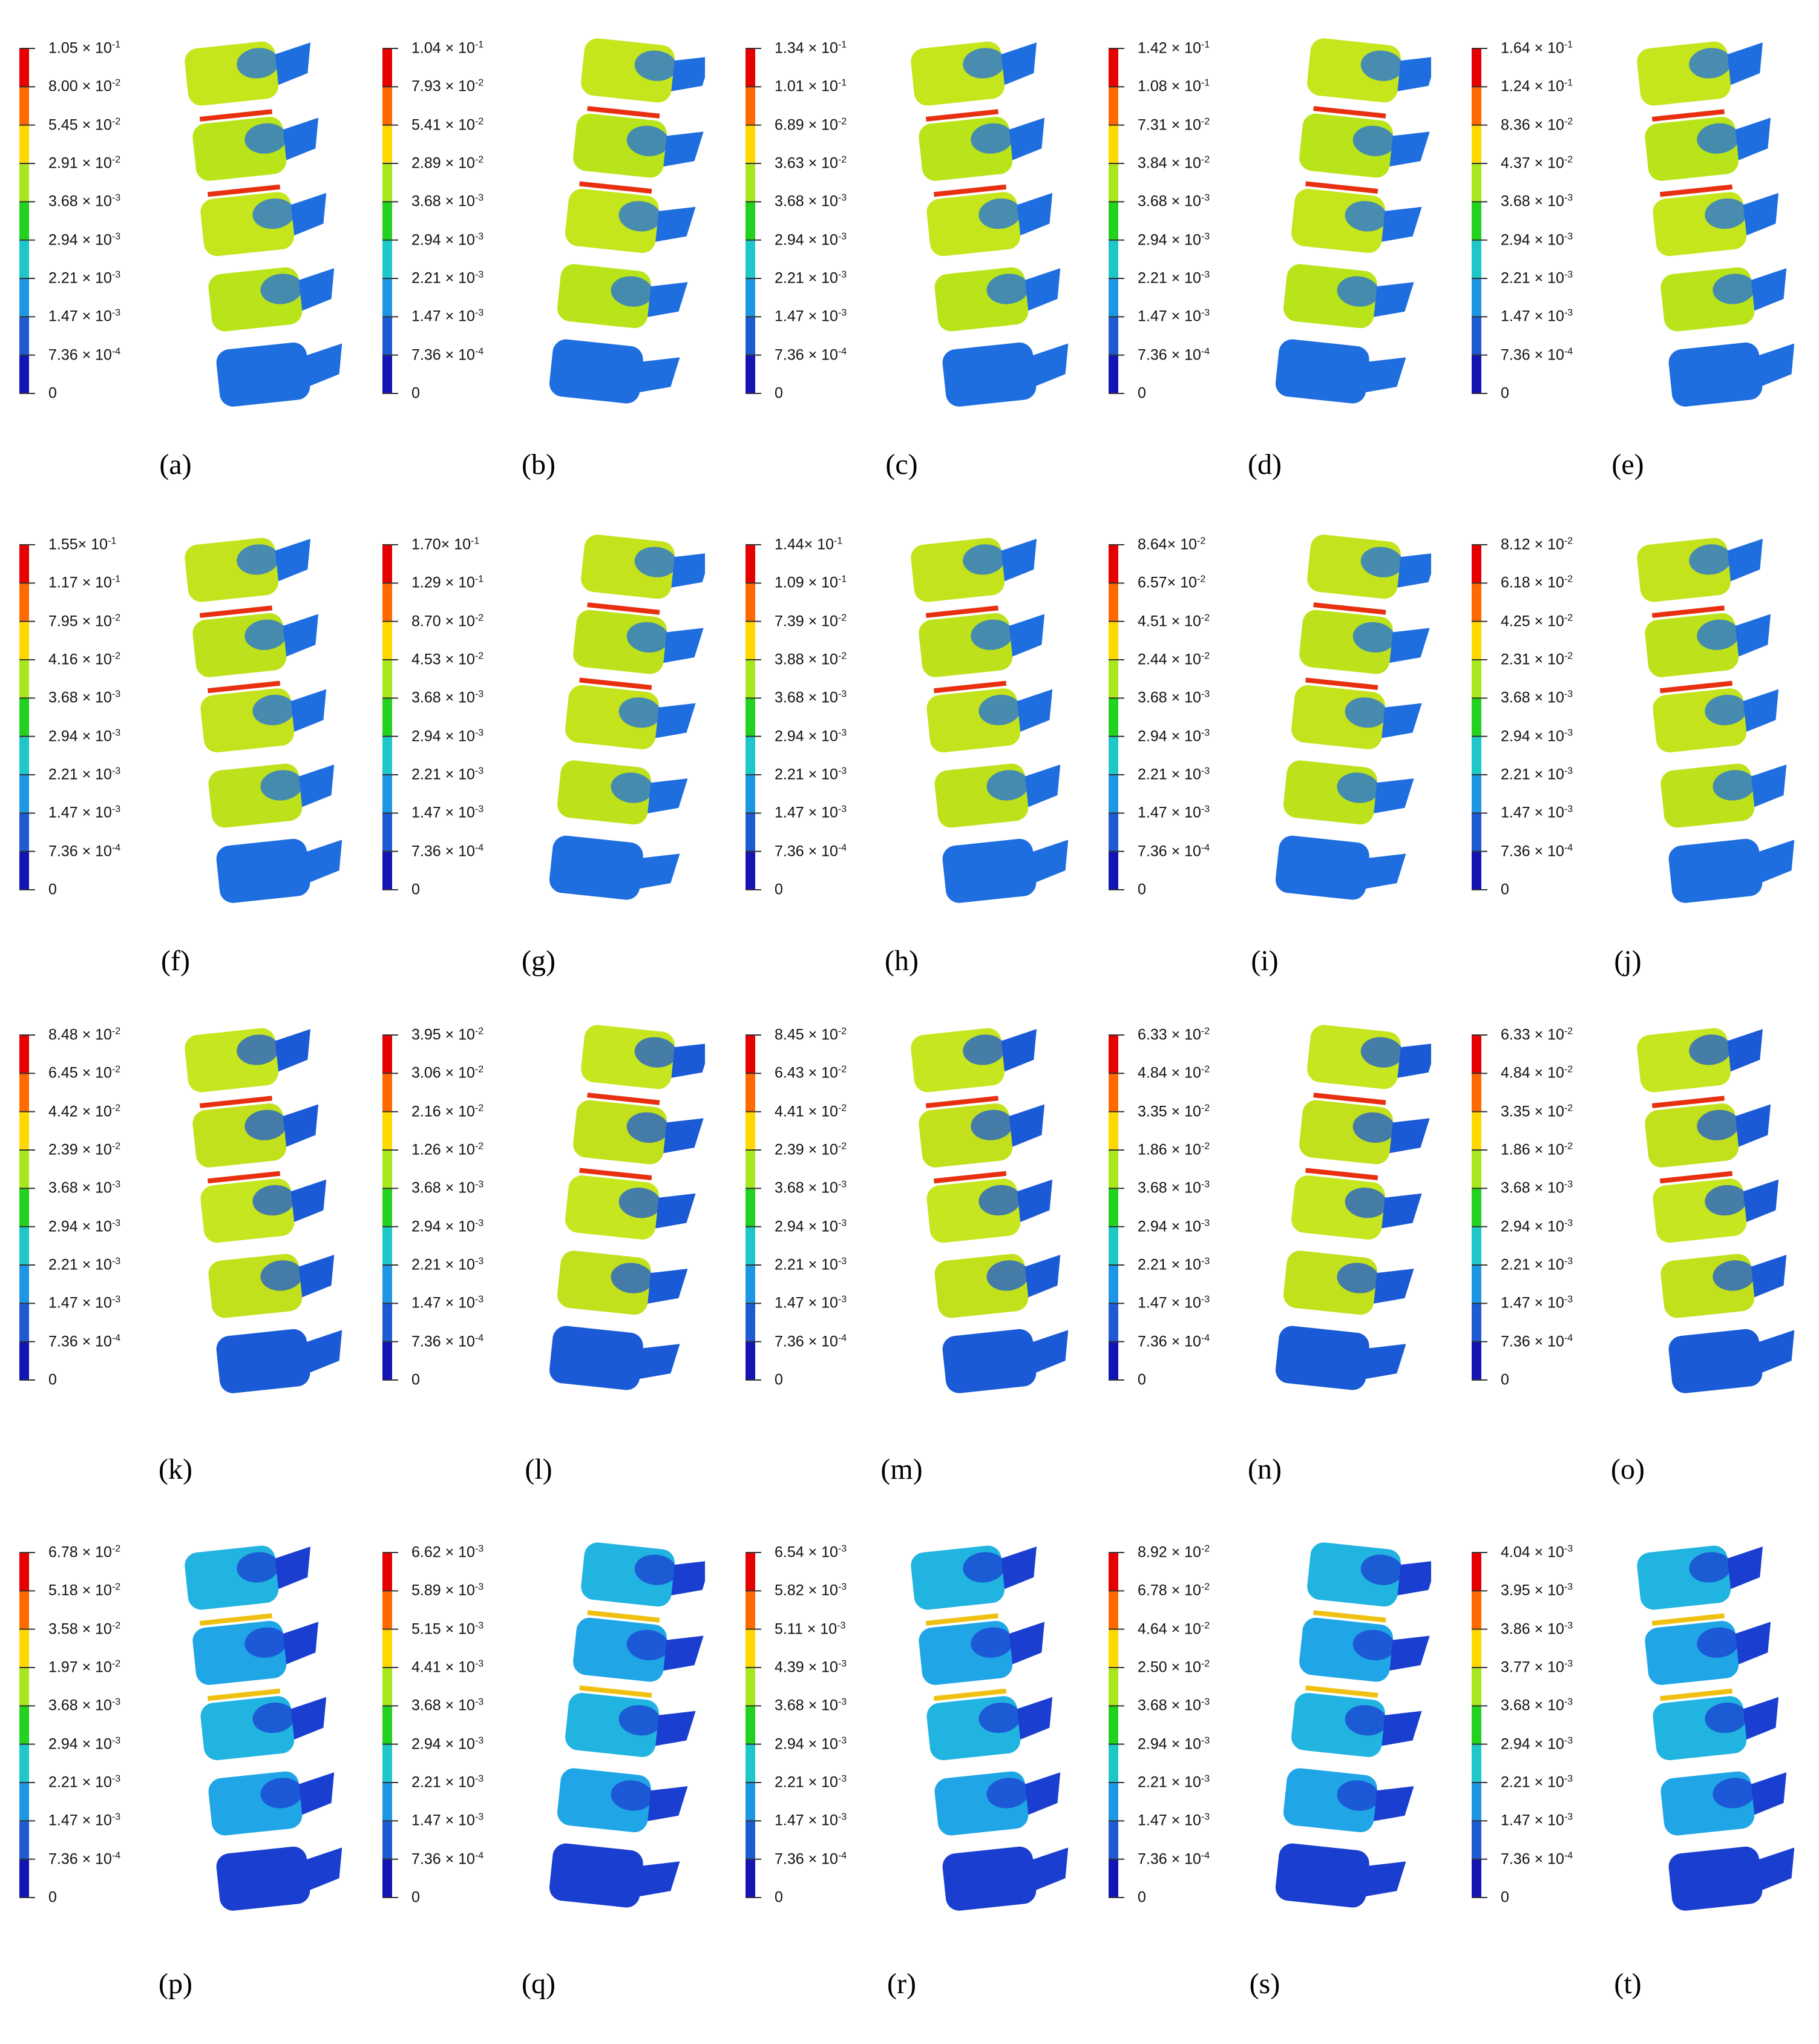  Describe the element at coordinates (811, 1590) in the screenshot. I see `colorbar-tick-label: 5.82 × 10-3` at that location.